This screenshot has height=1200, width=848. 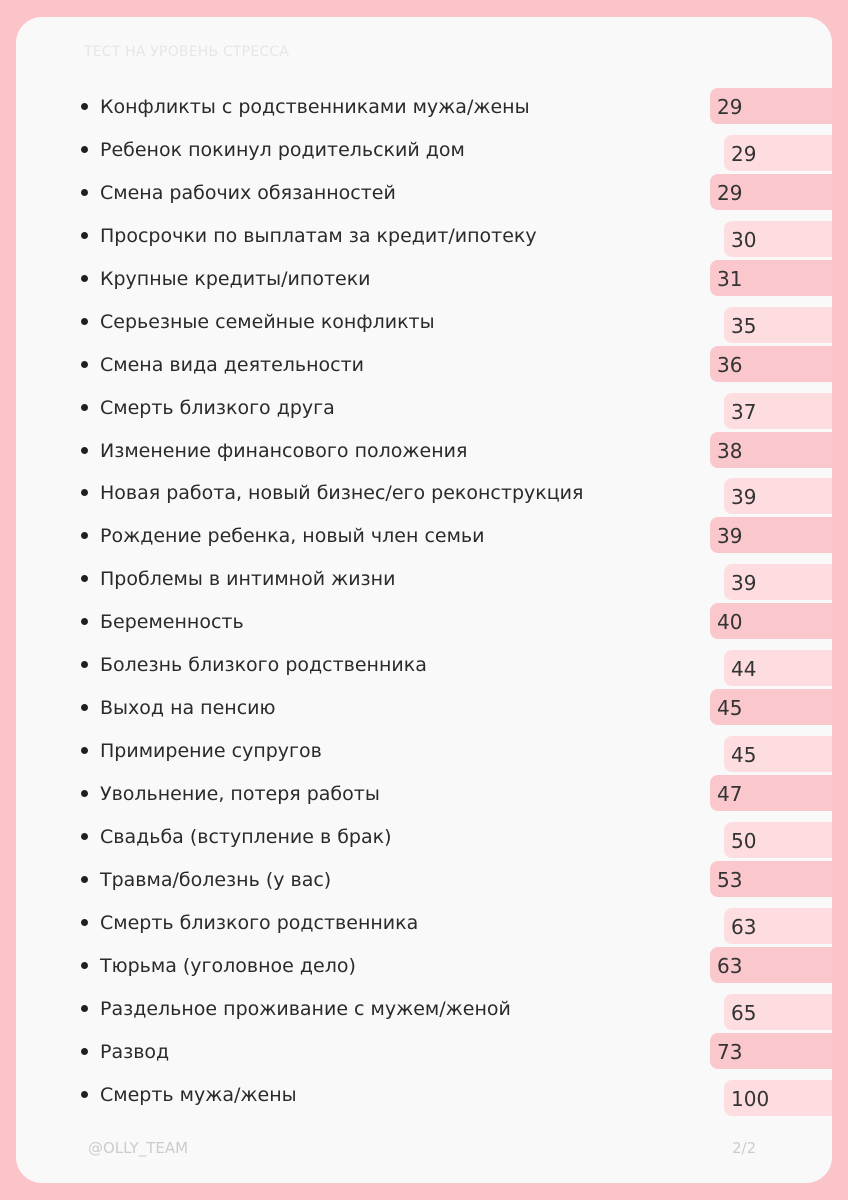 I want to click on list-item: Рождение ребенка, новый член семьи 39, so click(x=424, y=536).